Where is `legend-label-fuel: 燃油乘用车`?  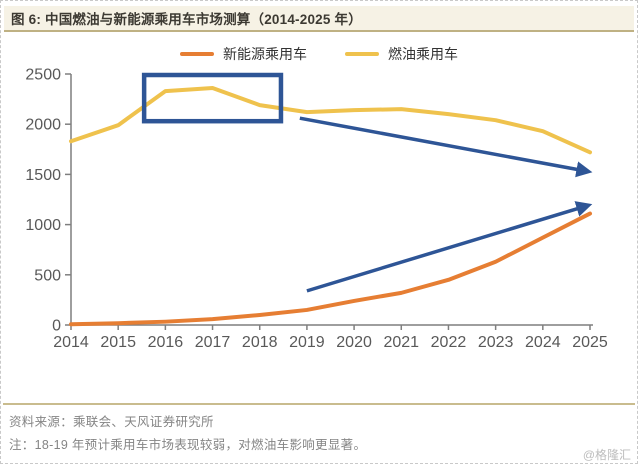
legend-label-fuel: 燃油乘用车 is located at coordinates (423, 54).